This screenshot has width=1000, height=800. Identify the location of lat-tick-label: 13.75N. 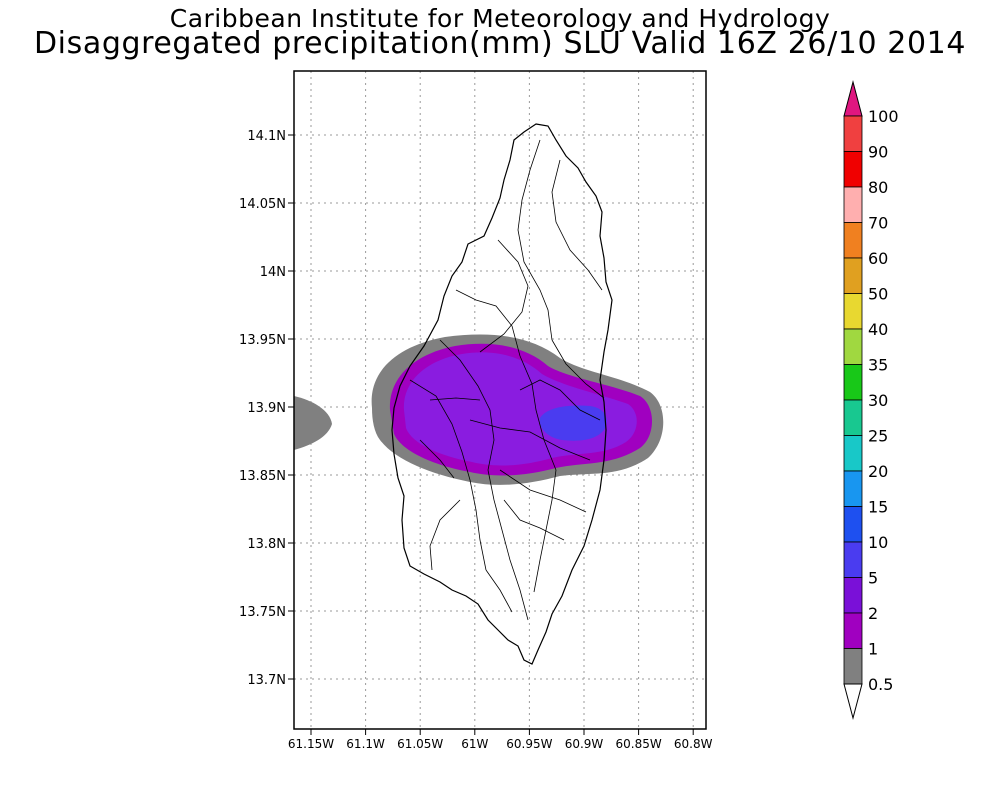
(262, 612).